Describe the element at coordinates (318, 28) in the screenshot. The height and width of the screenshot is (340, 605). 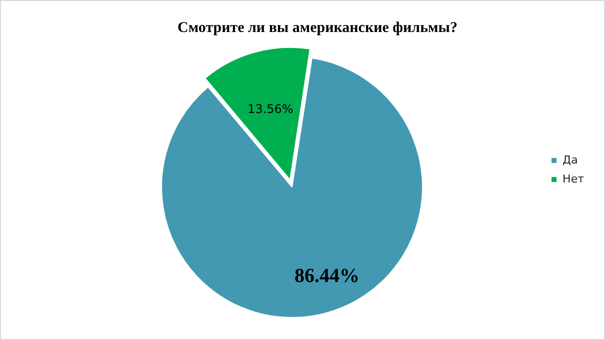
I see `chart-title: Смотрите ли вы американские фильмы?` at that location.